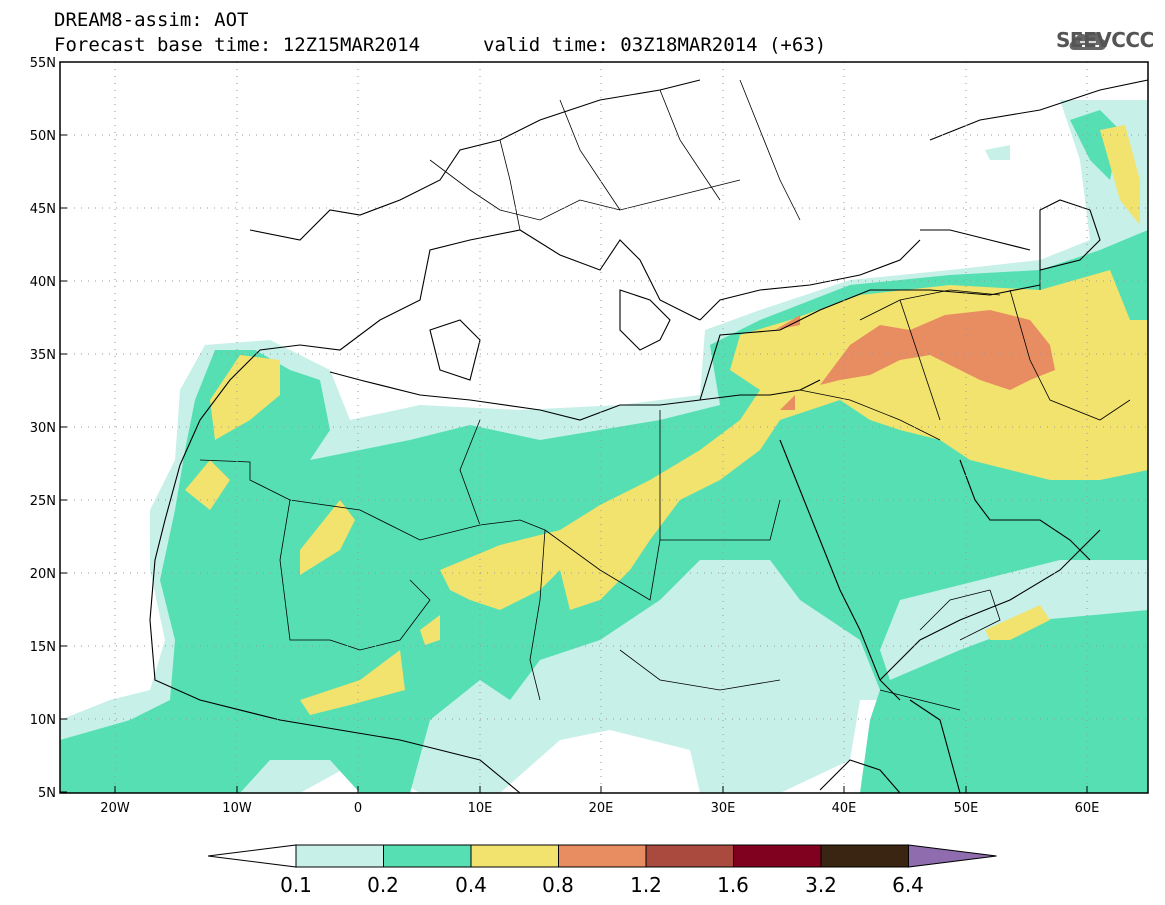 The image size is (1165, 905). Describe the element at coordinates (1087, 808) in the screenshot. I see `lon-label: 60E` at that location.